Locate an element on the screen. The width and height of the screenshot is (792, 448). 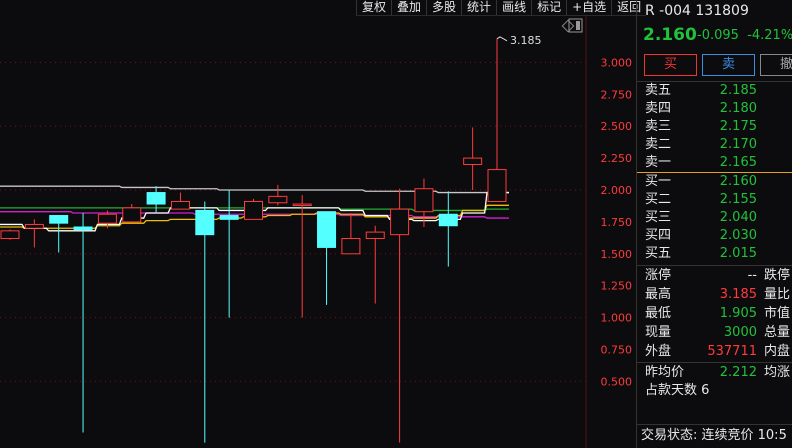
toolbar-button-1: 叠加 is located at coordinates (408, 7).